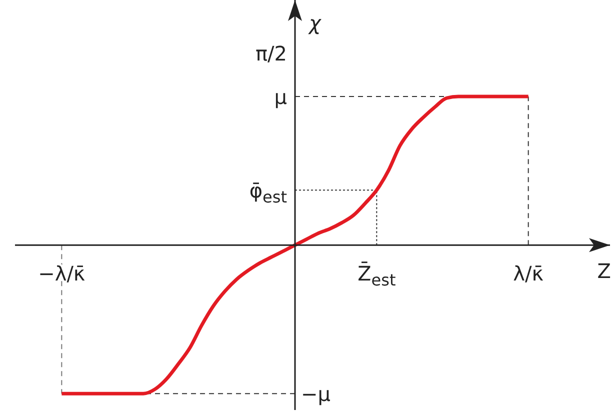 This screenshot has height=414, width=612. What do you see at coordinates (315, 23) in the screenshot?
I see `y-axis-title: χ` at bounding box center [315, 23].